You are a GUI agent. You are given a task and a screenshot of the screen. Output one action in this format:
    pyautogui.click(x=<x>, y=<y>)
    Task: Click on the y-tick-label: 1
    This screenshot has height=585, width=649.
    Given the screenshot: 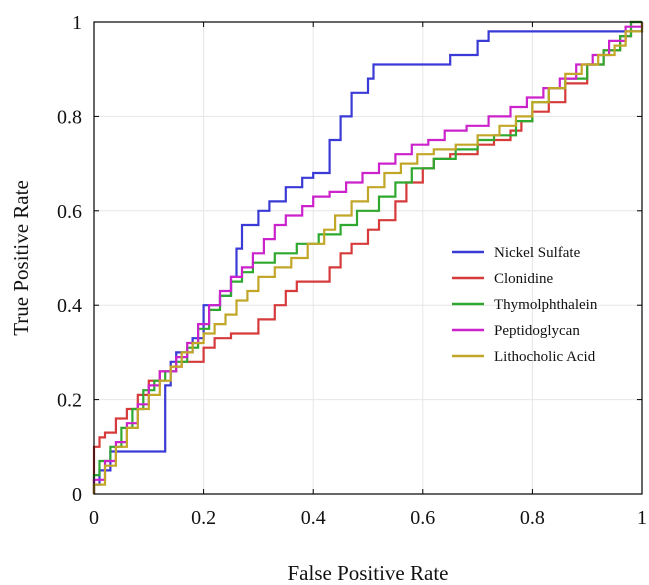 What is the action you would take?
    pyautogui.click(x=77, y=23)
    